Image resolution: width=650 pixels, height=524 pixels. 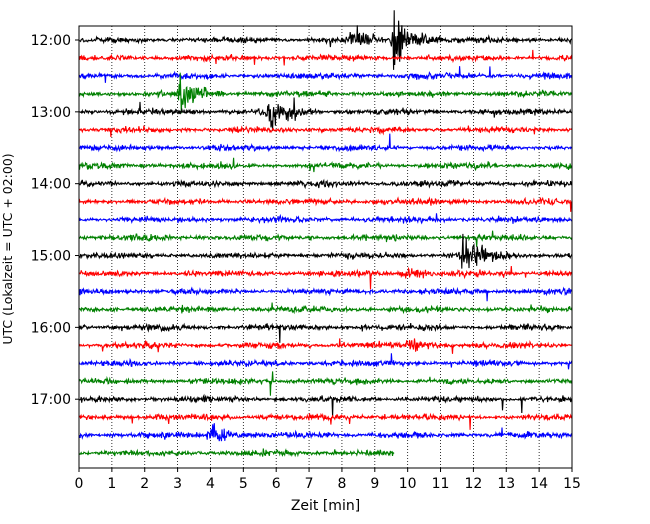 What do you see at coordinates (51, 400) in the screenshot?
I see `y-tick-label: 17:00` at bounding box center [51, 400].